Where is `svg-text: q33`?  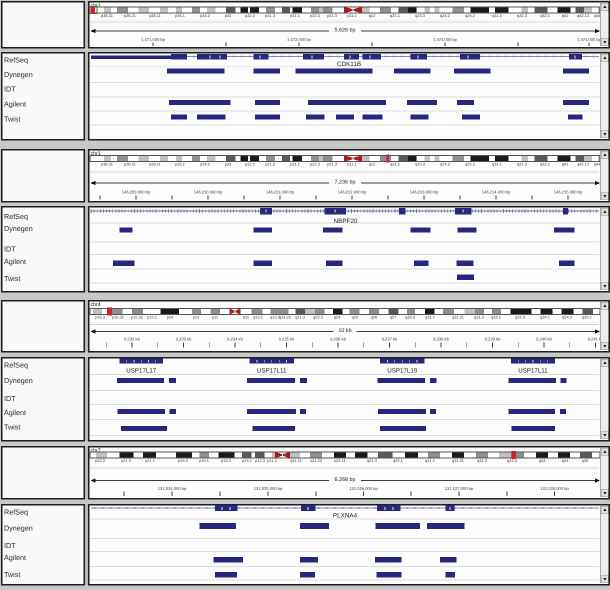
svg-text: q33 is located at coordinates (542, 460).